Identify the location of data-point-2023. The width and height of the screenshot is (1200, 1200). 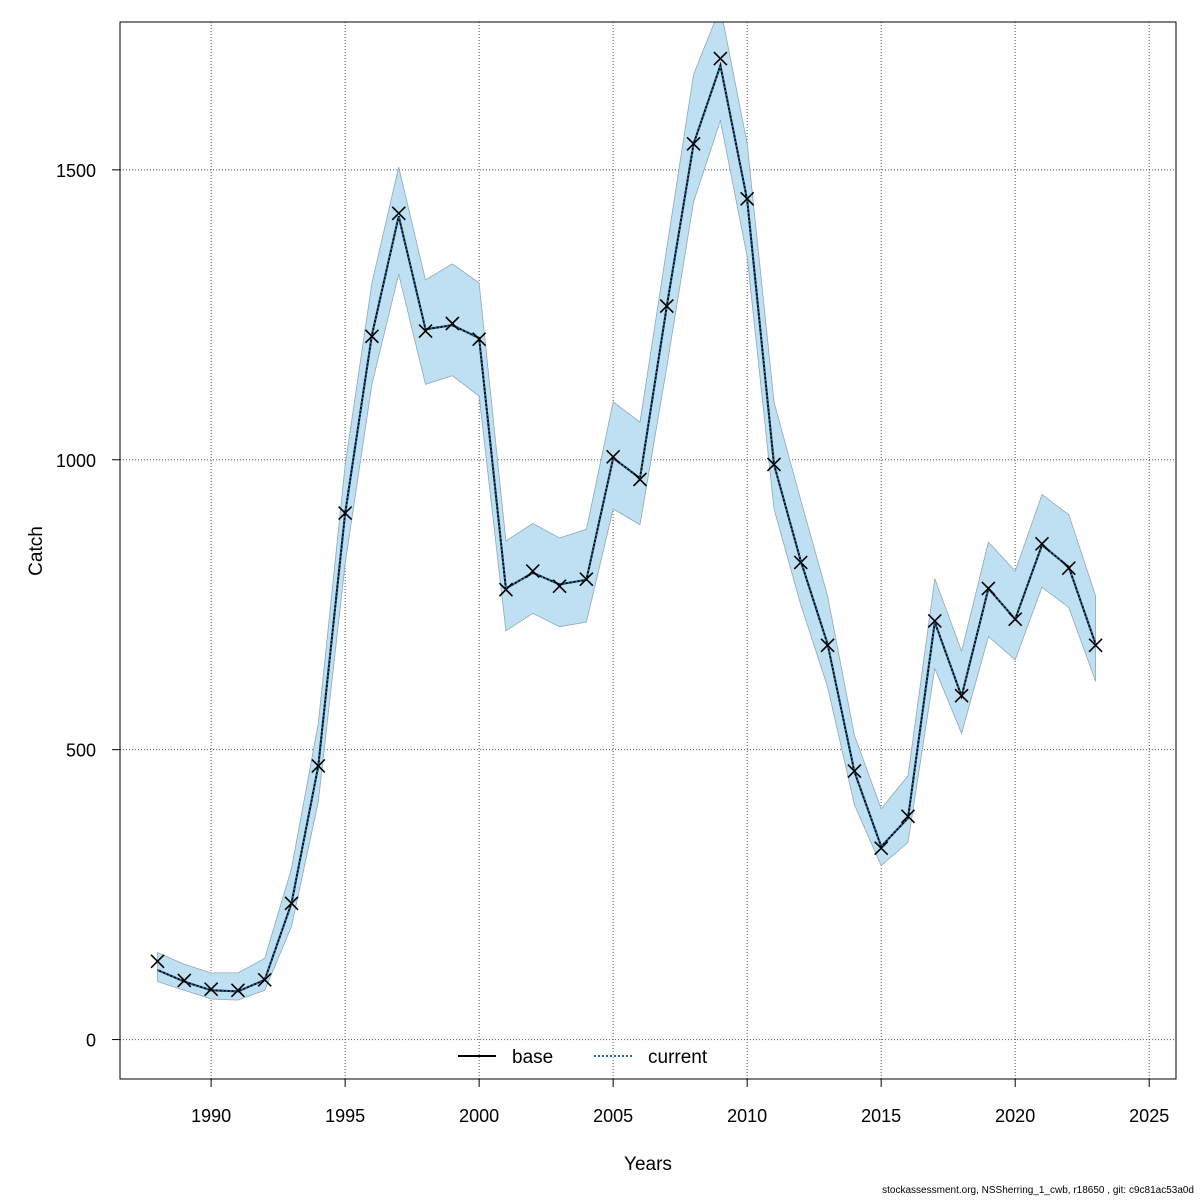
(1095, 645).